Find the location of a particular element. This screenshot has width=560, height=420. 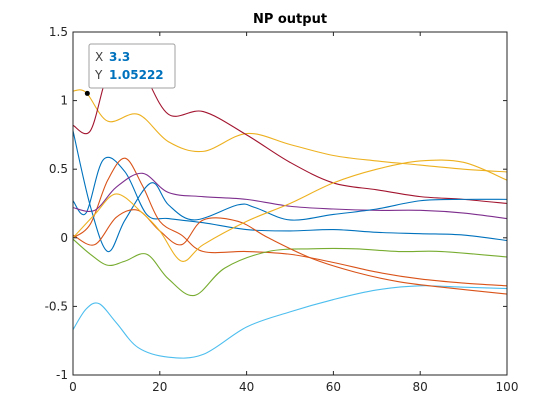

y-tick-label: 0 is located at coordinates (64, 238).